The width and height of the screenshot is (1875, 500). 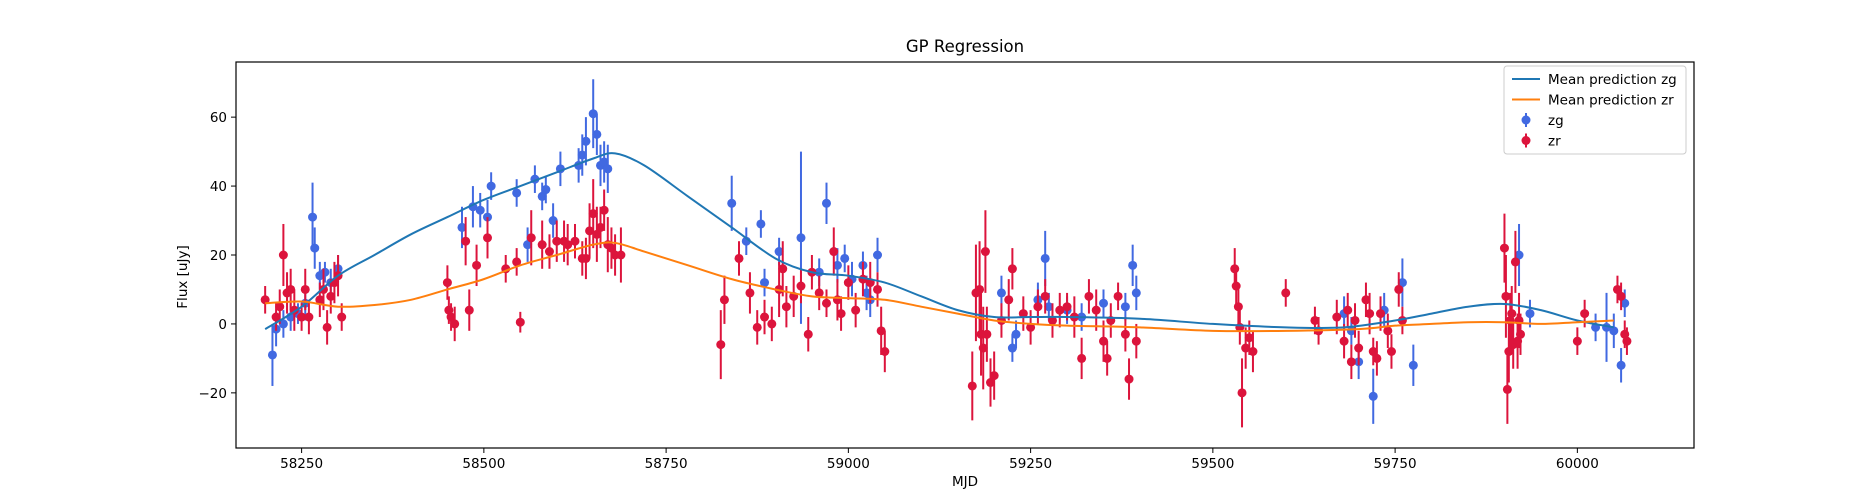 I want to click on legend-label: Mean prediction zr, so click(x=1611, y=101).